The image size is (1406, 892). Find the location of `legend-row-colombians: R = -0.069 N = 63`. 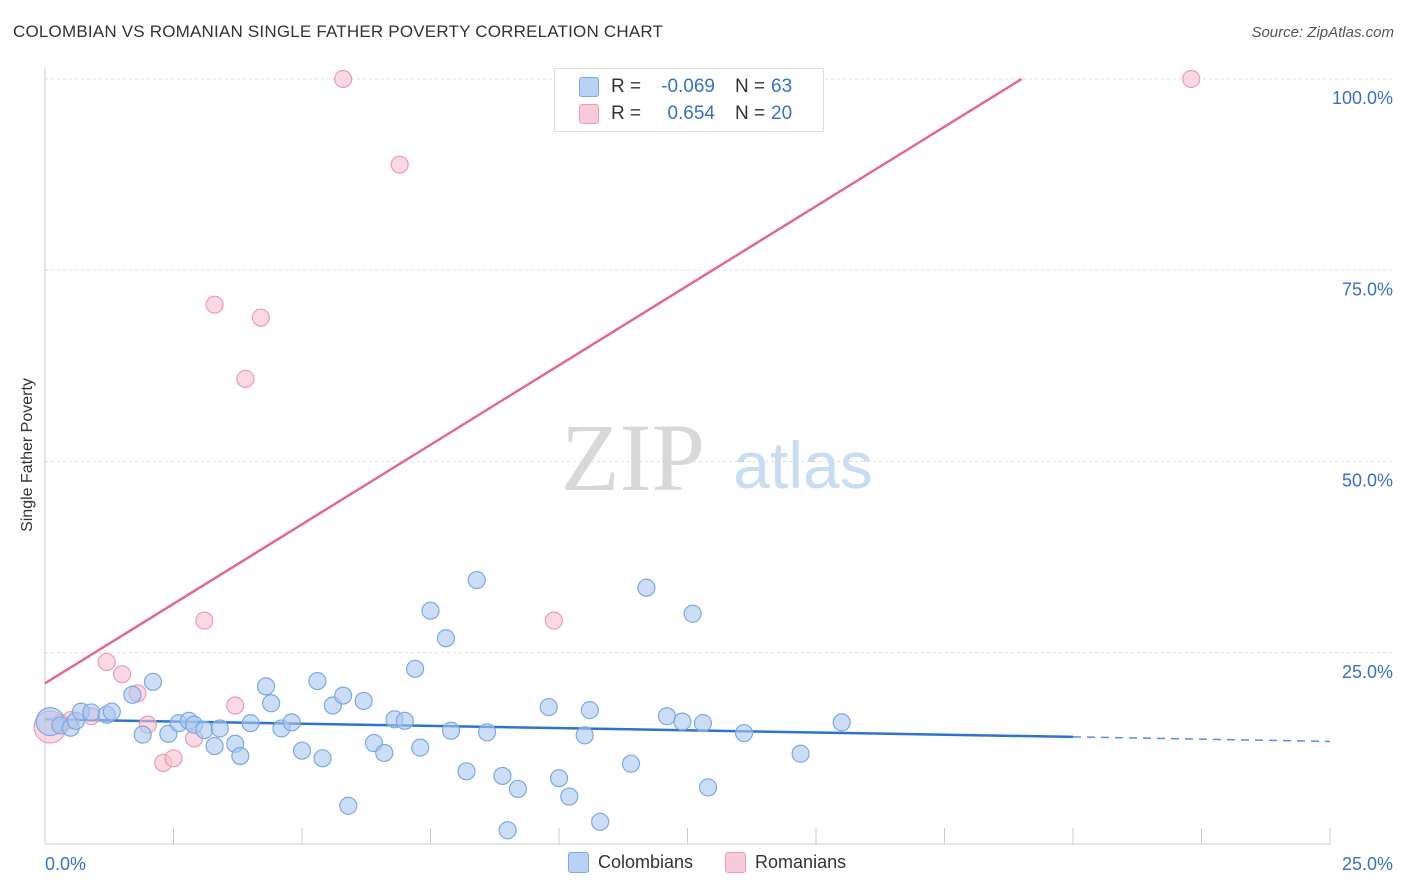

legend-row-colombians: R = -0.069 N = 63 is located at coordinates (685, 87).